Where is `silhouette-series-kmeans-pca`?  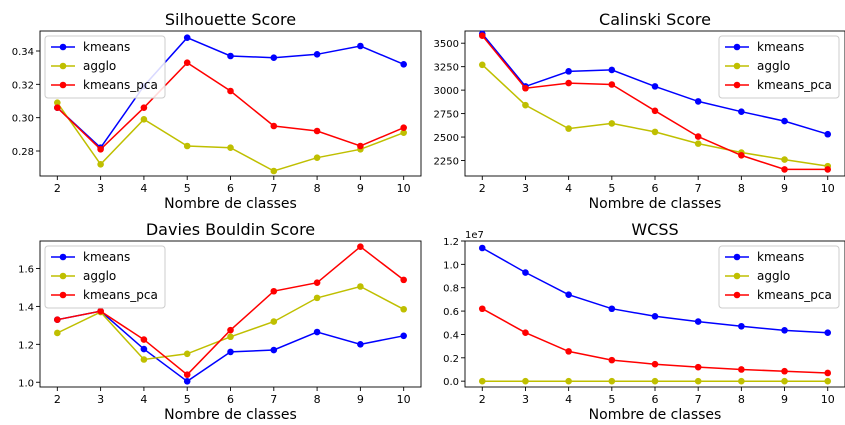 silhouette-series-kmeans-pca is located at coordinates (230, 106).